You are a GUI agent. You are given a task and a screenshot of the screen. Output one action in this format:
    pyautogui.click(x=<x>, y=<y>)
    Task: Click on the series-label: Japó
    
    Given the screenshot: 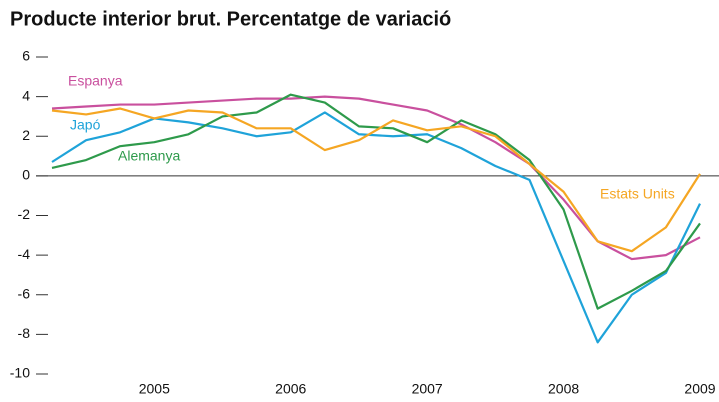 What is the action you would take?
    pyautogui.click(x=85, y=125)
    